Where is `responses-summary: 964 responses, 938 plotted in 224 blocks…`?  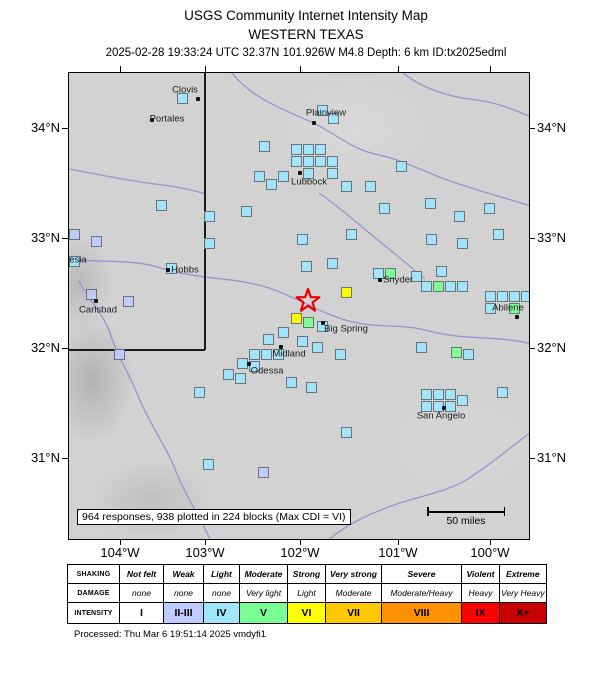
responses-summary: 964 responses, 938 plotted in 224 blocks… is located at coordinates (214, 517).